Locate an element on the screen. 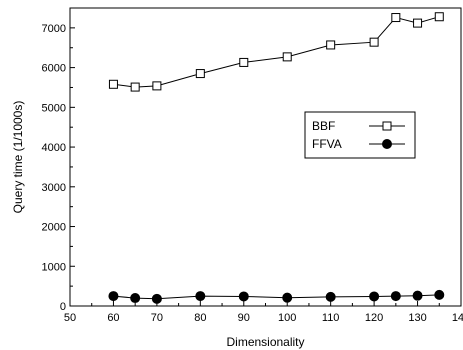 This screenshot has height=350, width=463. x-tick-label: 130 is located at coordinates (417, 318).